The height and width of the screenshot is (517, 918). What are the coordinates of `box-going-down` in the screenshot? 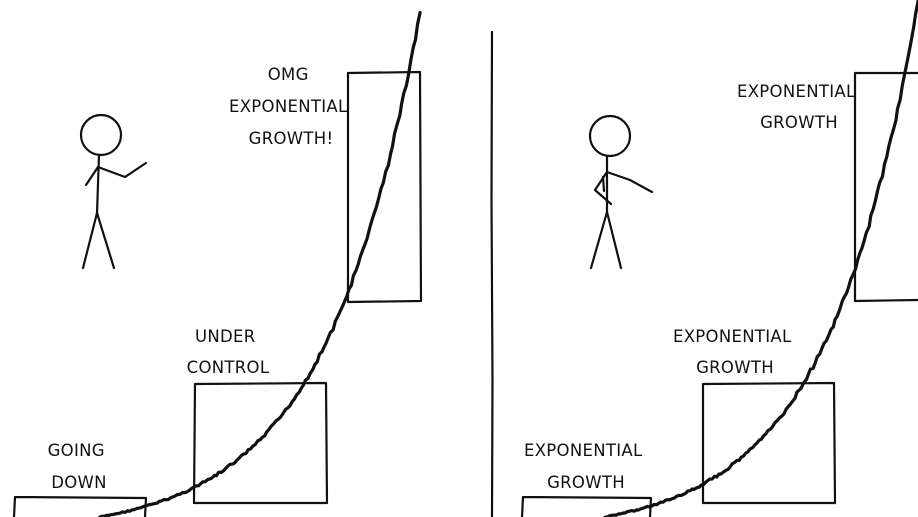 It's located at (80, 506).